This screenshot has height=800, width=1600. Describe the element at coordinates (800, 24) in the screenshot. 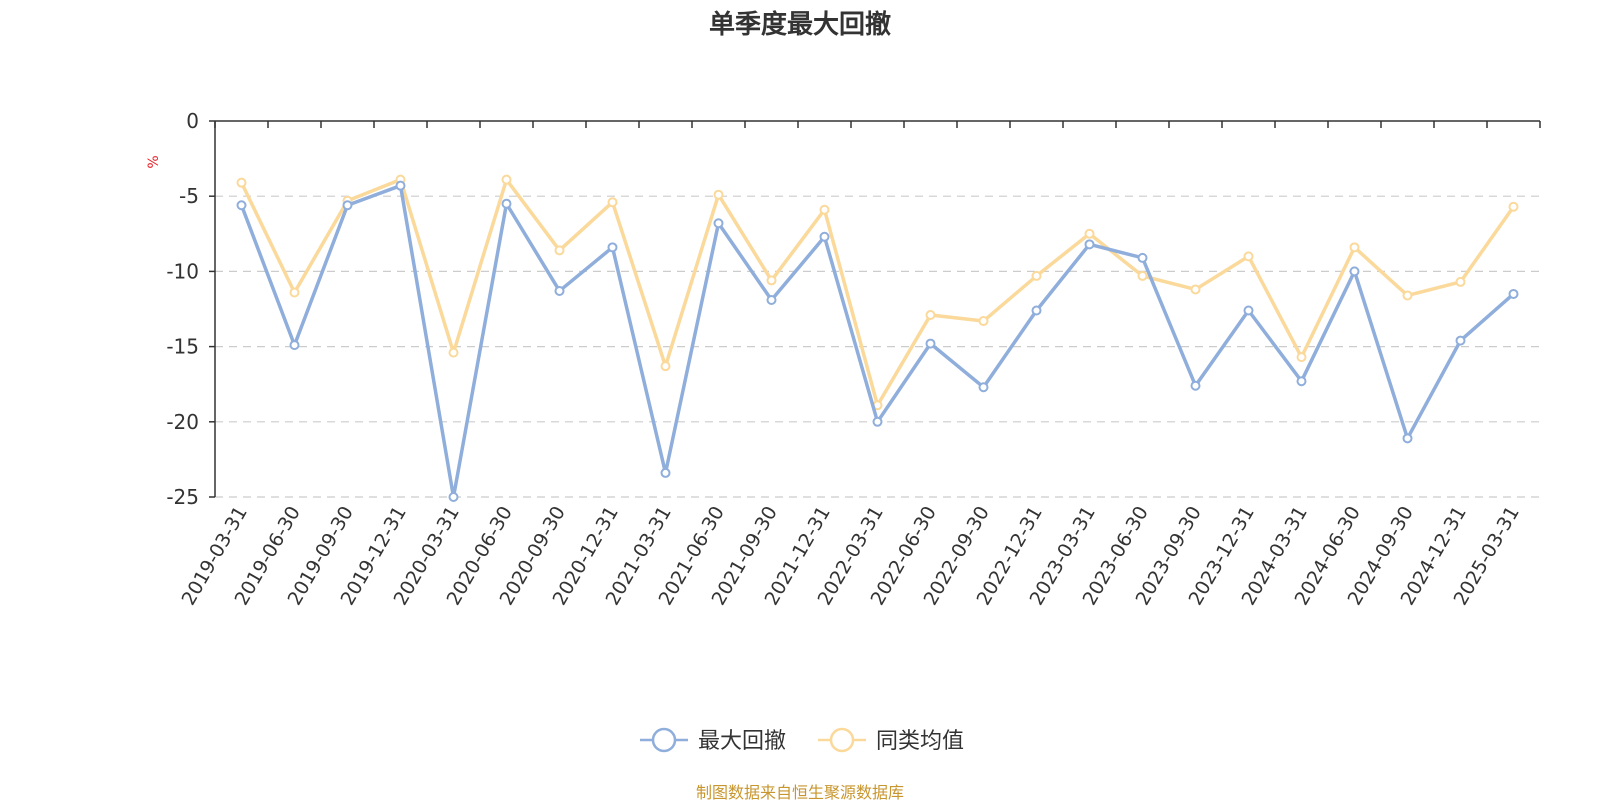

I see `chart-title: 单季度最大回撤` at that location.